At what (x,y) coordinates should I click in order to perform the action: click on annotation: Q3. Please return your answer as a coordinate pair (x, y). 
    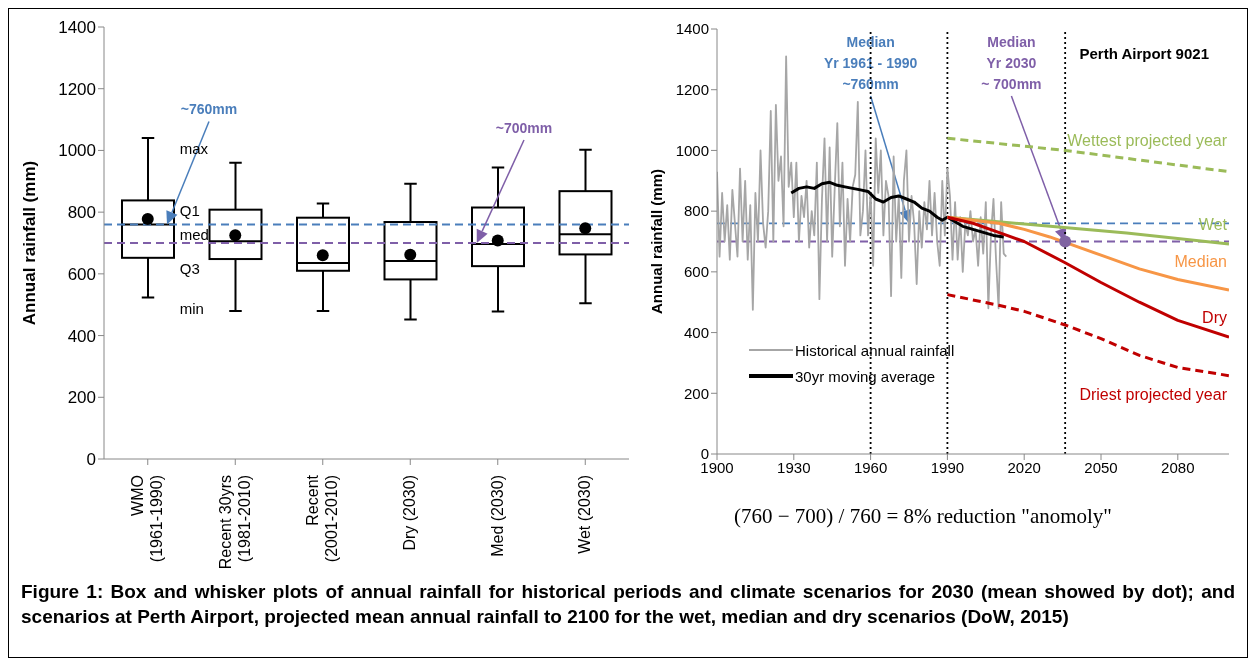
    Looking at the image, I should click on (189, 268).